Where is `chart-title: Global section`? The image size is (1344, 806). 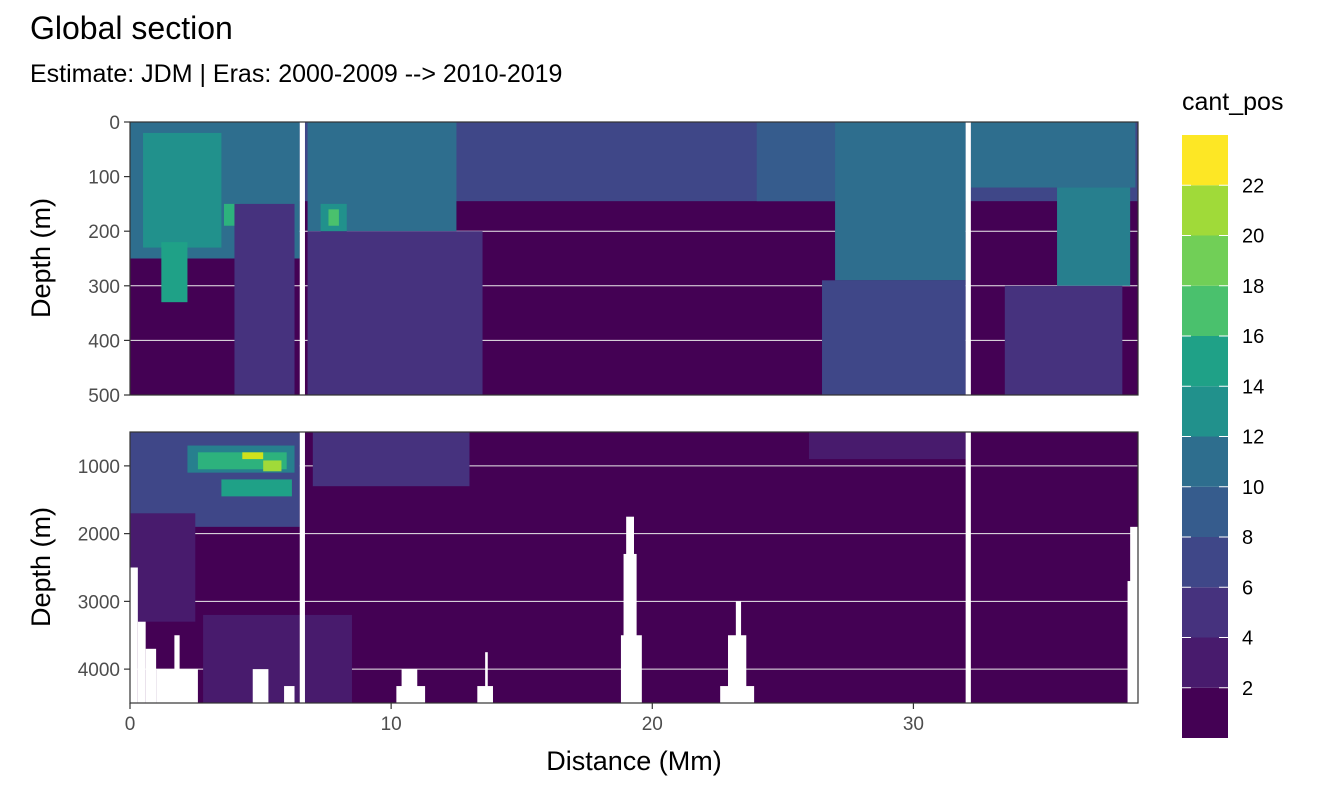 chart-title: Global section is located at coordinates (131, 28).